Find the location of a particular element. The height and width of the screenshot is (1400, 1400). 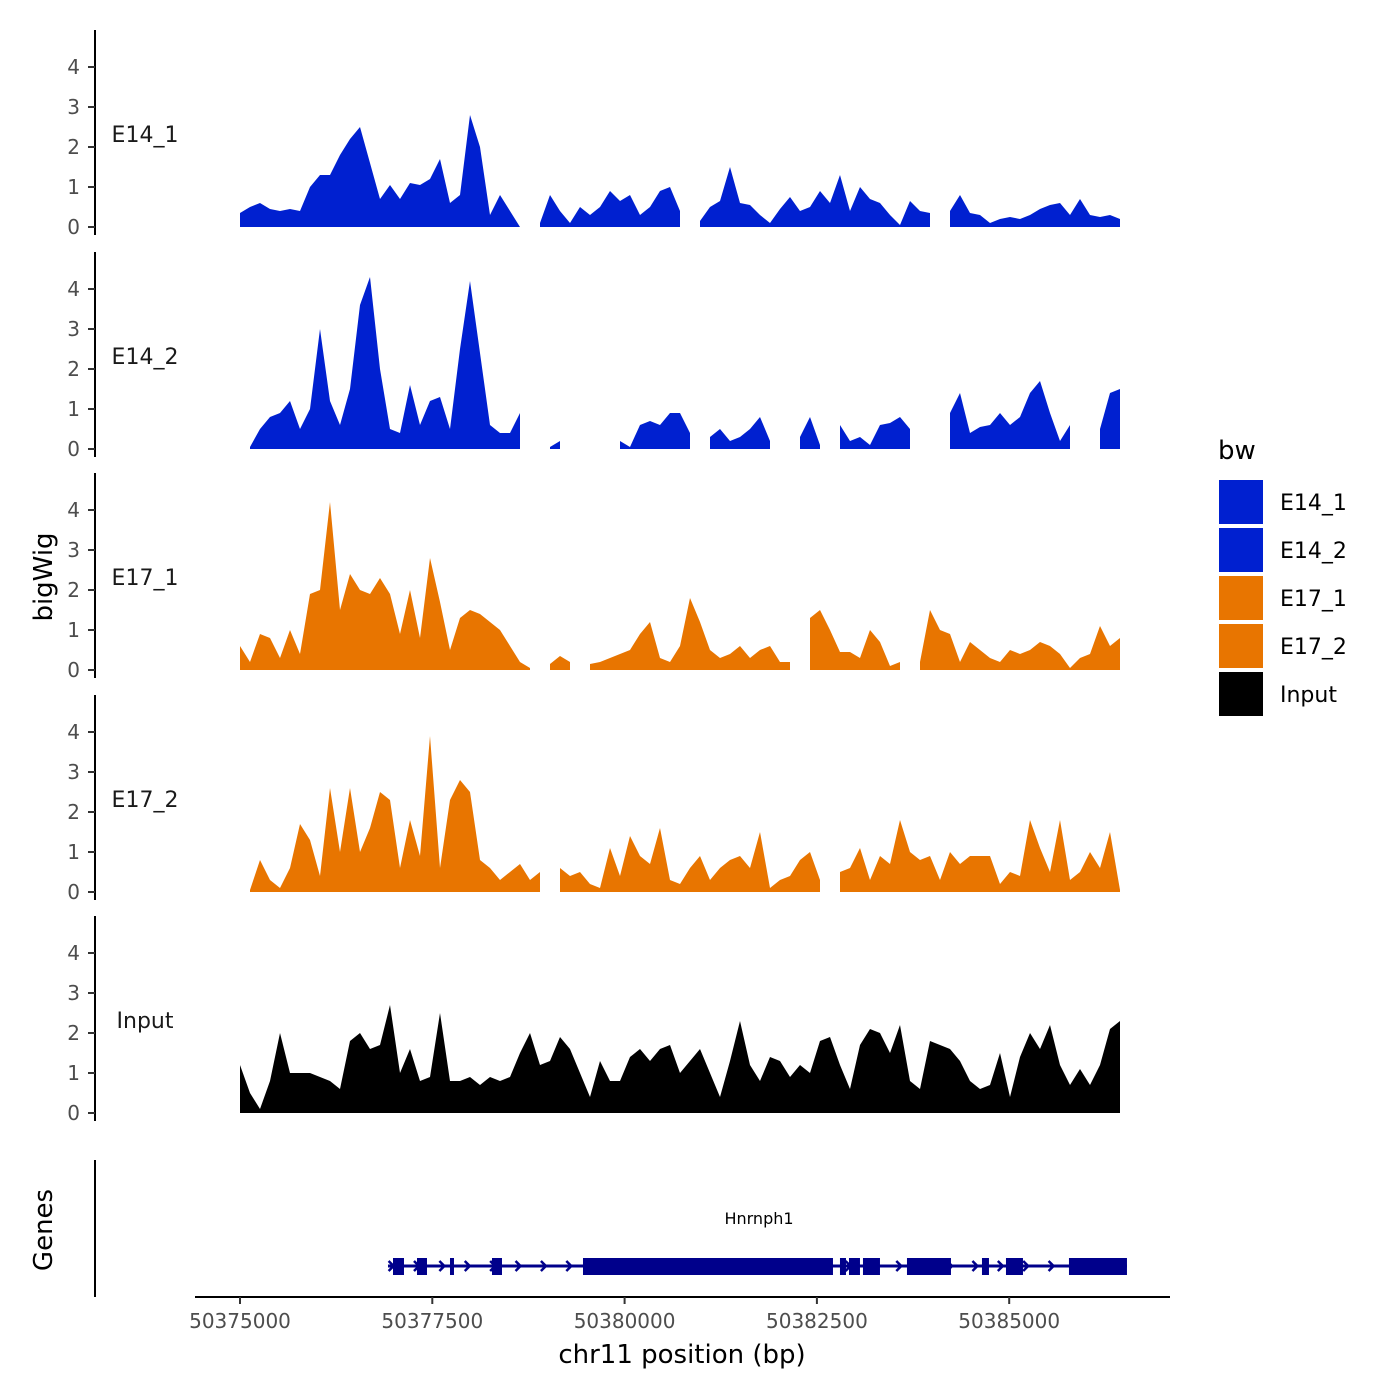

track-label: E17_2 is located at coordinates (145, 800).